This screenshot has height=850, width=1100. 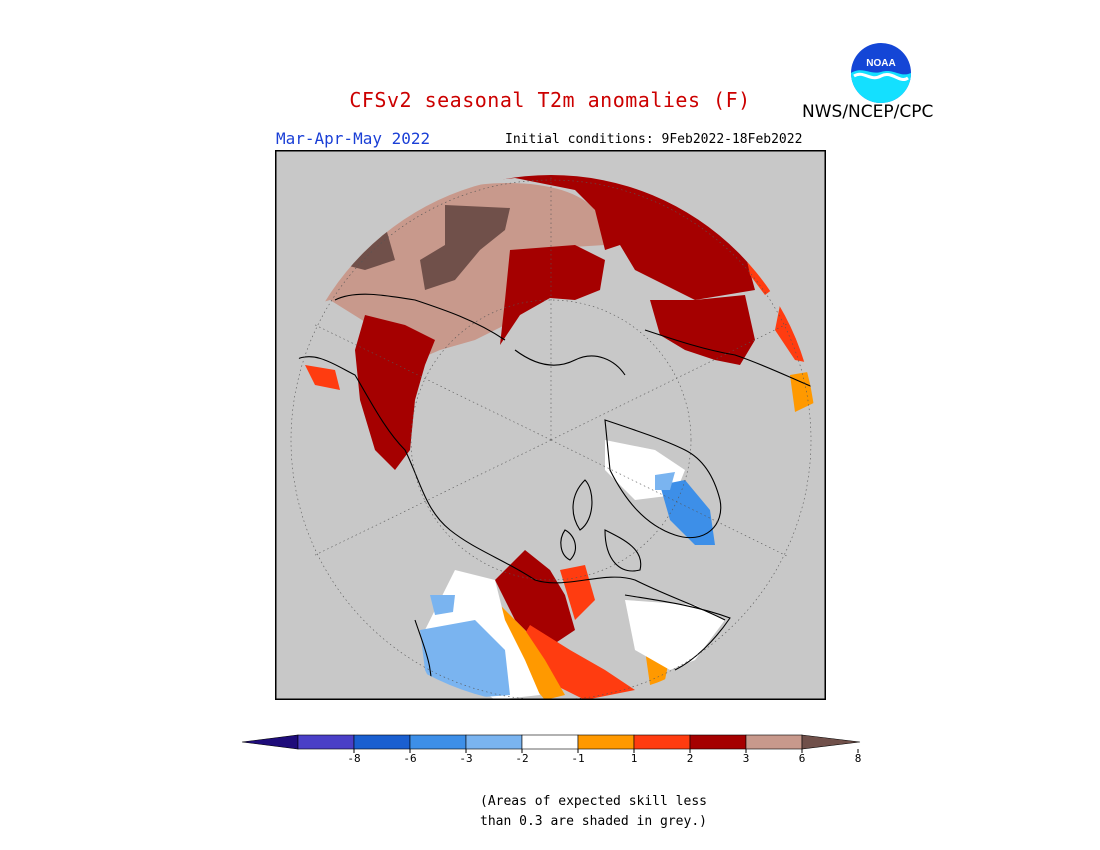 I want to click on legend-tick-label: -8, so click(x=353, y=758).